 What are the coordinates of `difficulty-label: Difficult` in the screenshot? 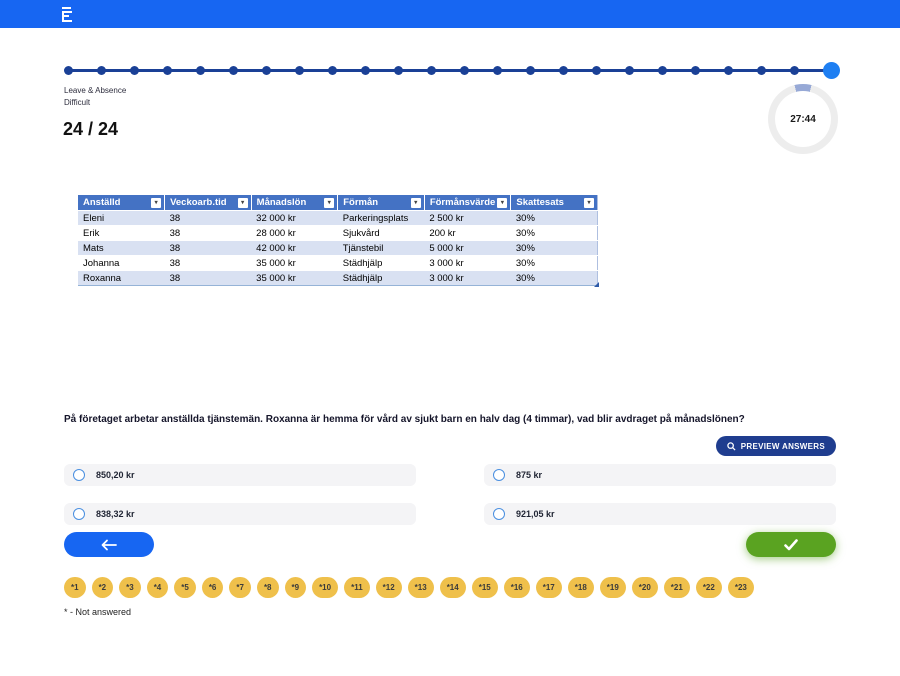 It's located at (77, 102).